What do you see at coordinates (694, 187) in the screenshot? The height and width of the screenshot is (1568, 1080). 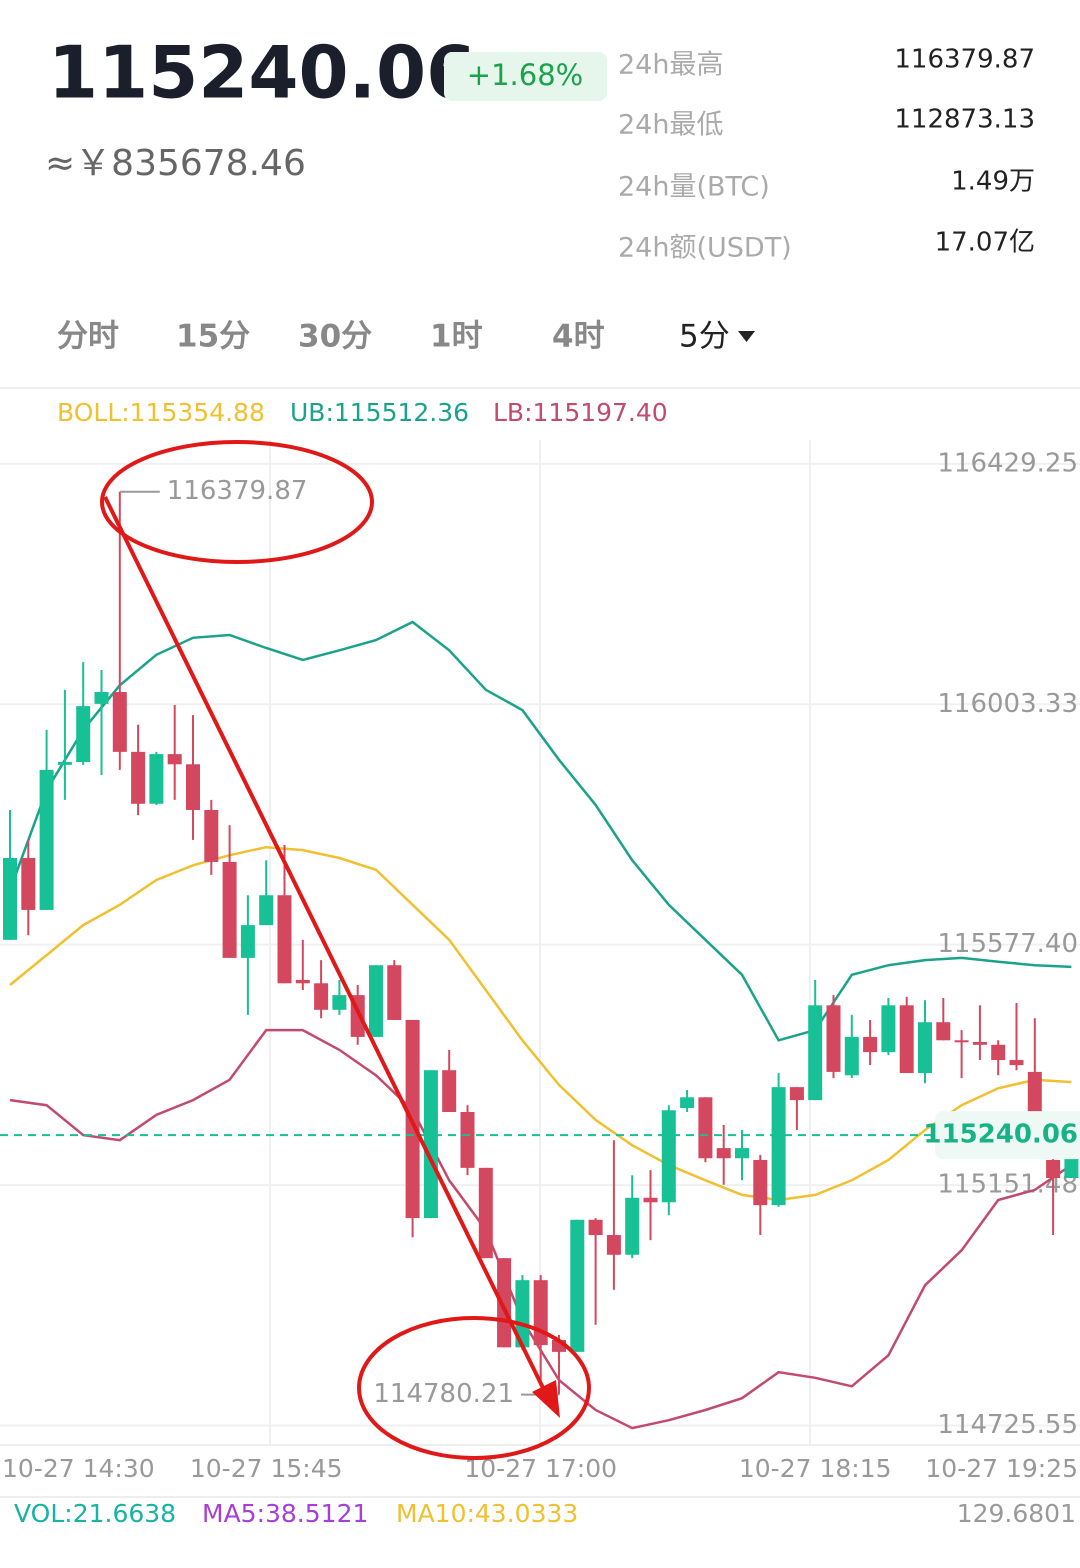 I see `stat-label: 24h量(BTC)` at bounding box center [694, 187].